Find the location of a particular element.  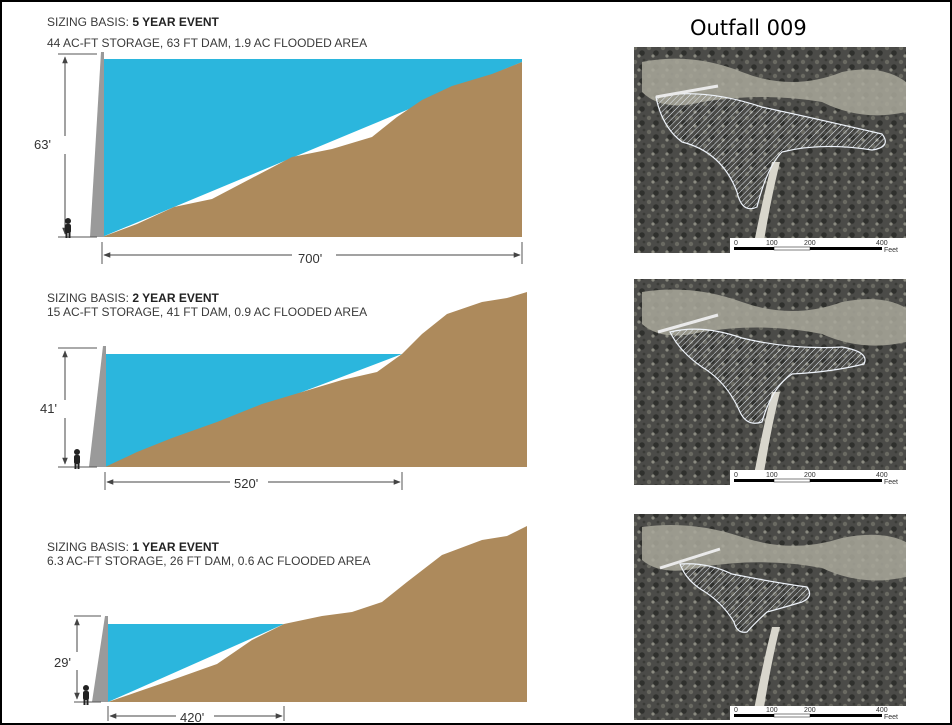

panel-1-basis: SIZING BASIS: 5 YEAR EVENT is located at coordinates (133, 22).